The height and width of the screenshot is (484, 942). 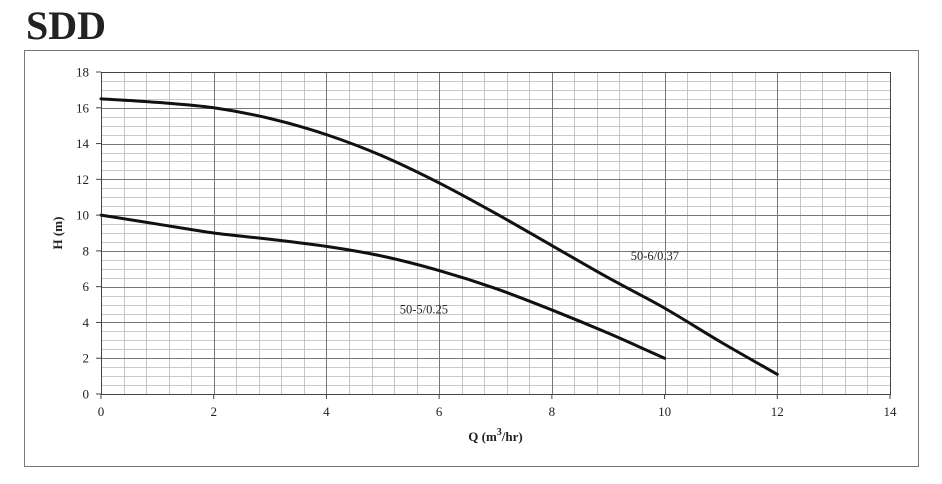 What do you see at coordinates (439, 411) in the screenshot?
I see `x-tick-label: 6` at bounding box center [439, 411].